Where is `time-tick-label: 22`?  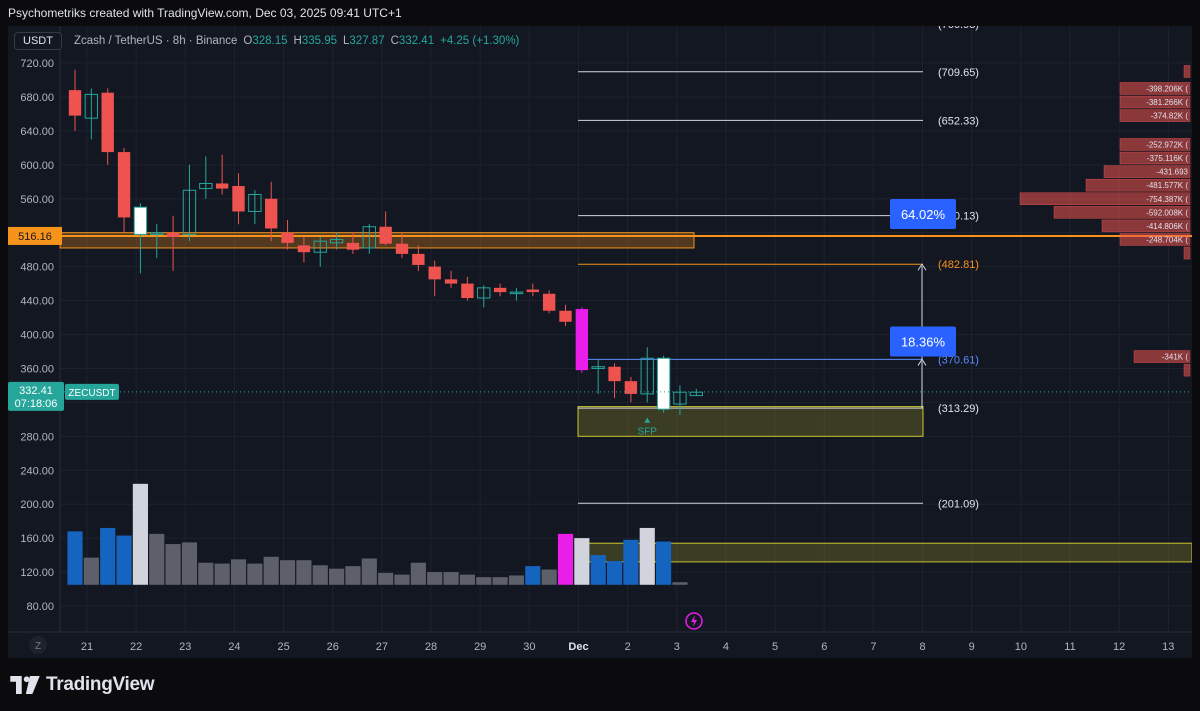 time-tick-label: 22 is located at coordinates (136, 647).